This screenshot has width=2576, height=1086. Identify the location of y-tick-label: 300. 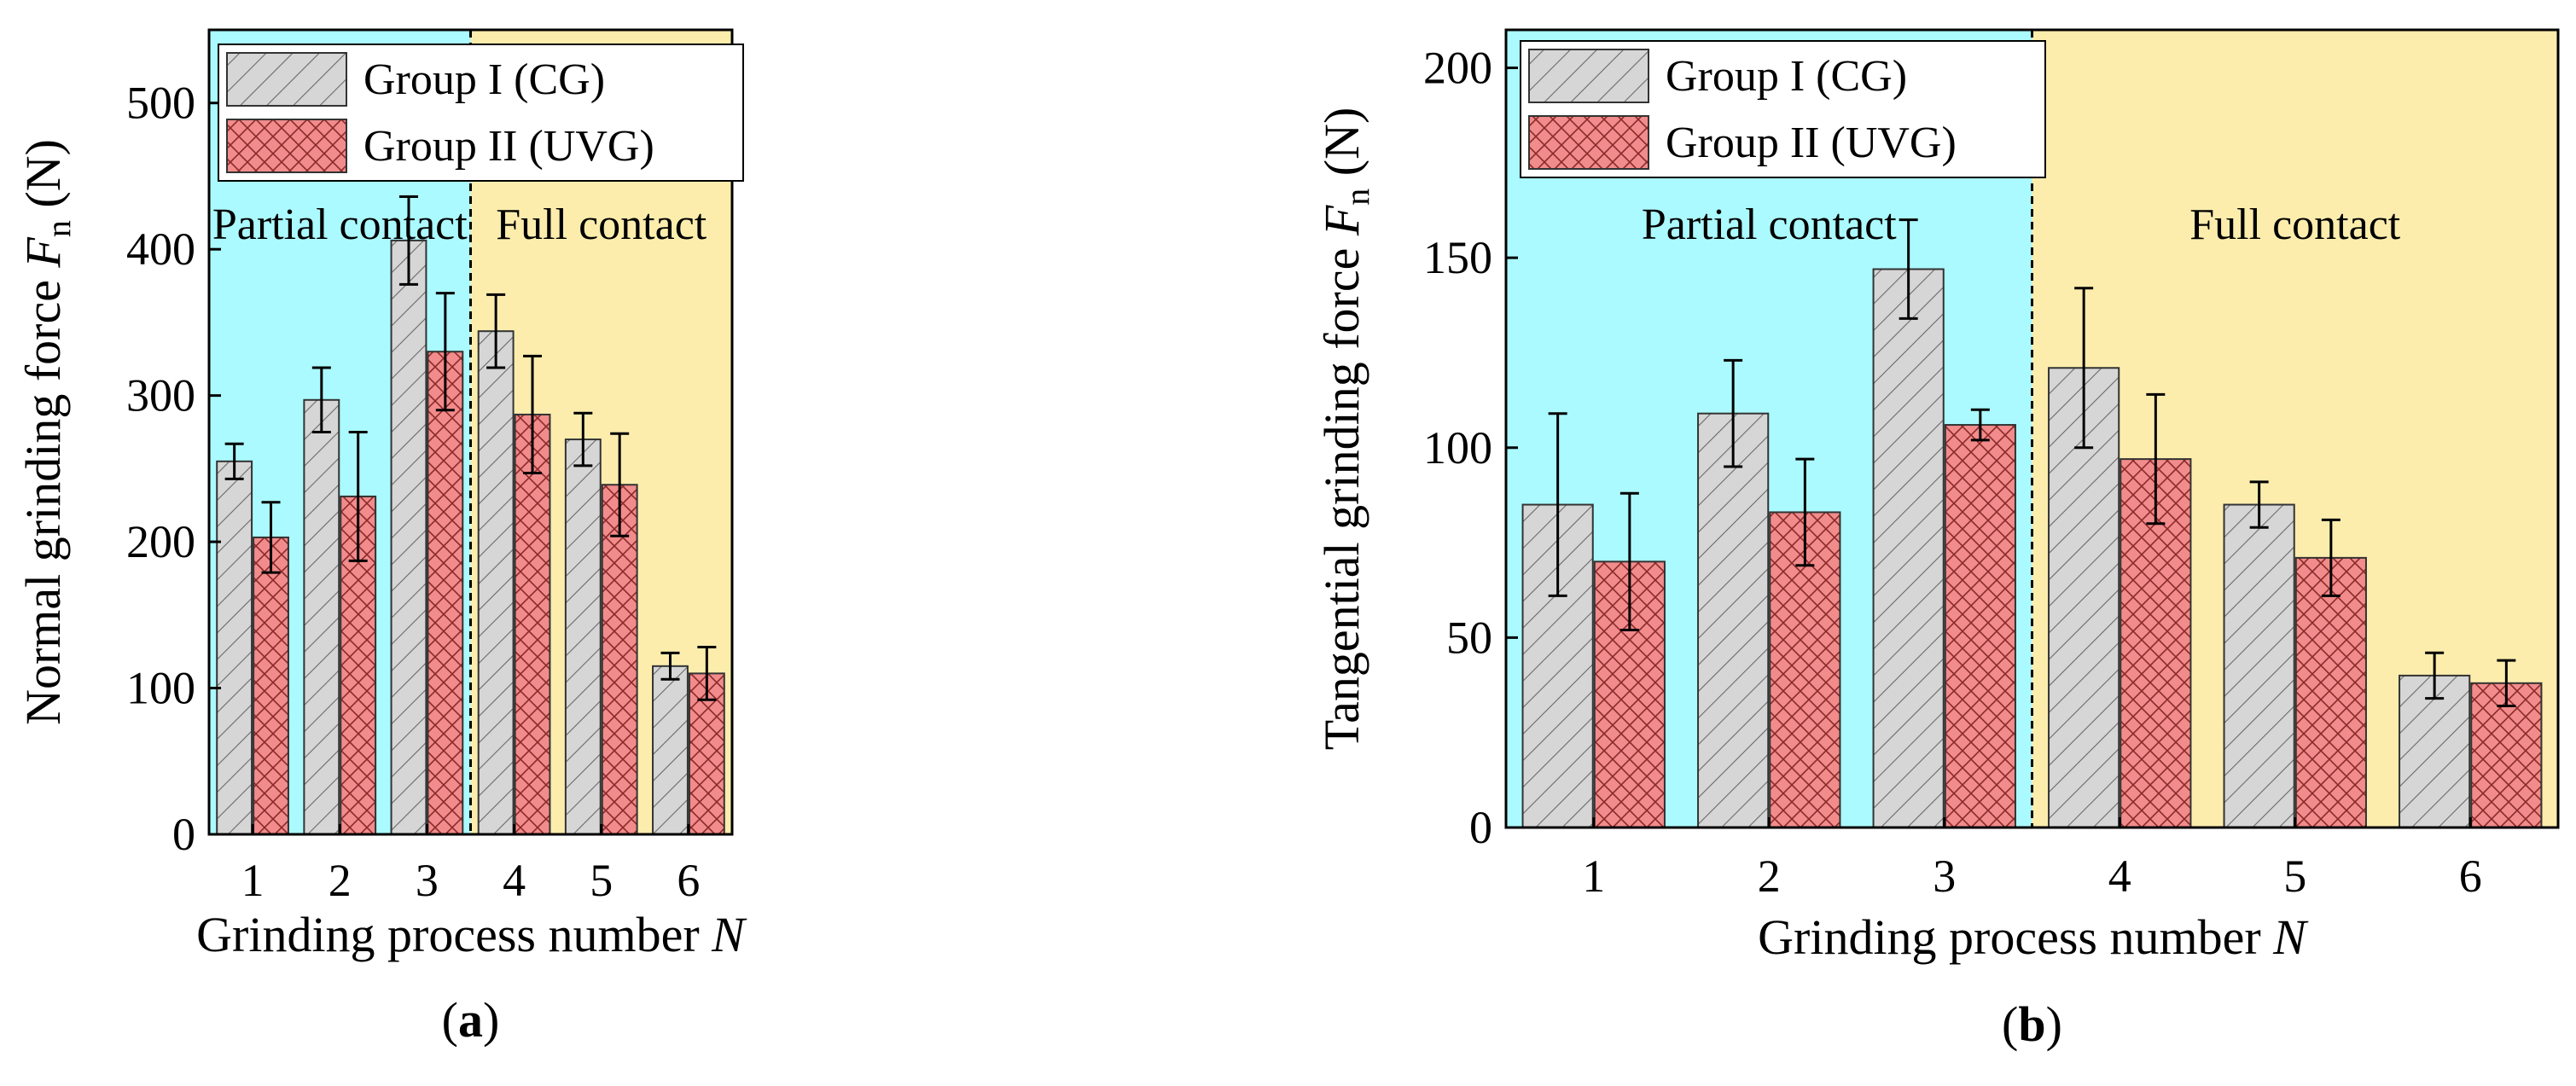
(160, 395).